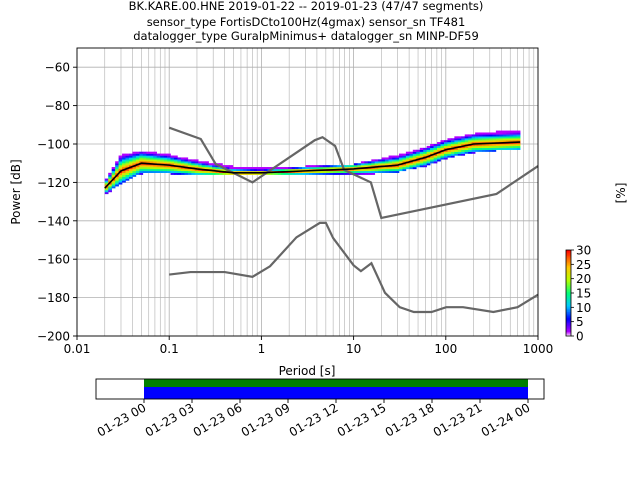 The height and width of the screenshot is (480, 640). I want to click on y-axis-label: Power [dB], so click(16, 191).